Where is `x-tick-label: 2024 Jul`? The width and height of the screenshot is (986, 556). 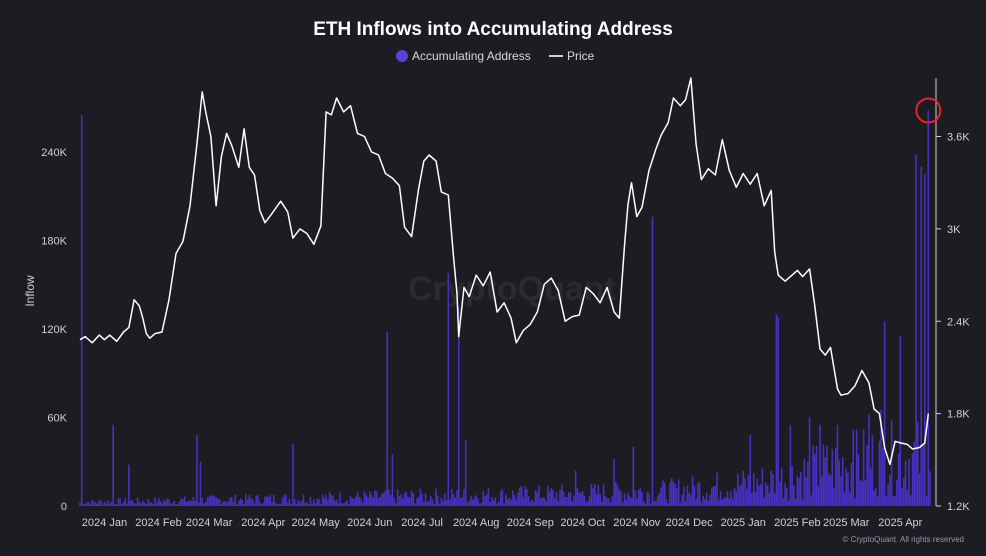 x-tick-label: 2024 Jul is located at coordinates (422, 523).